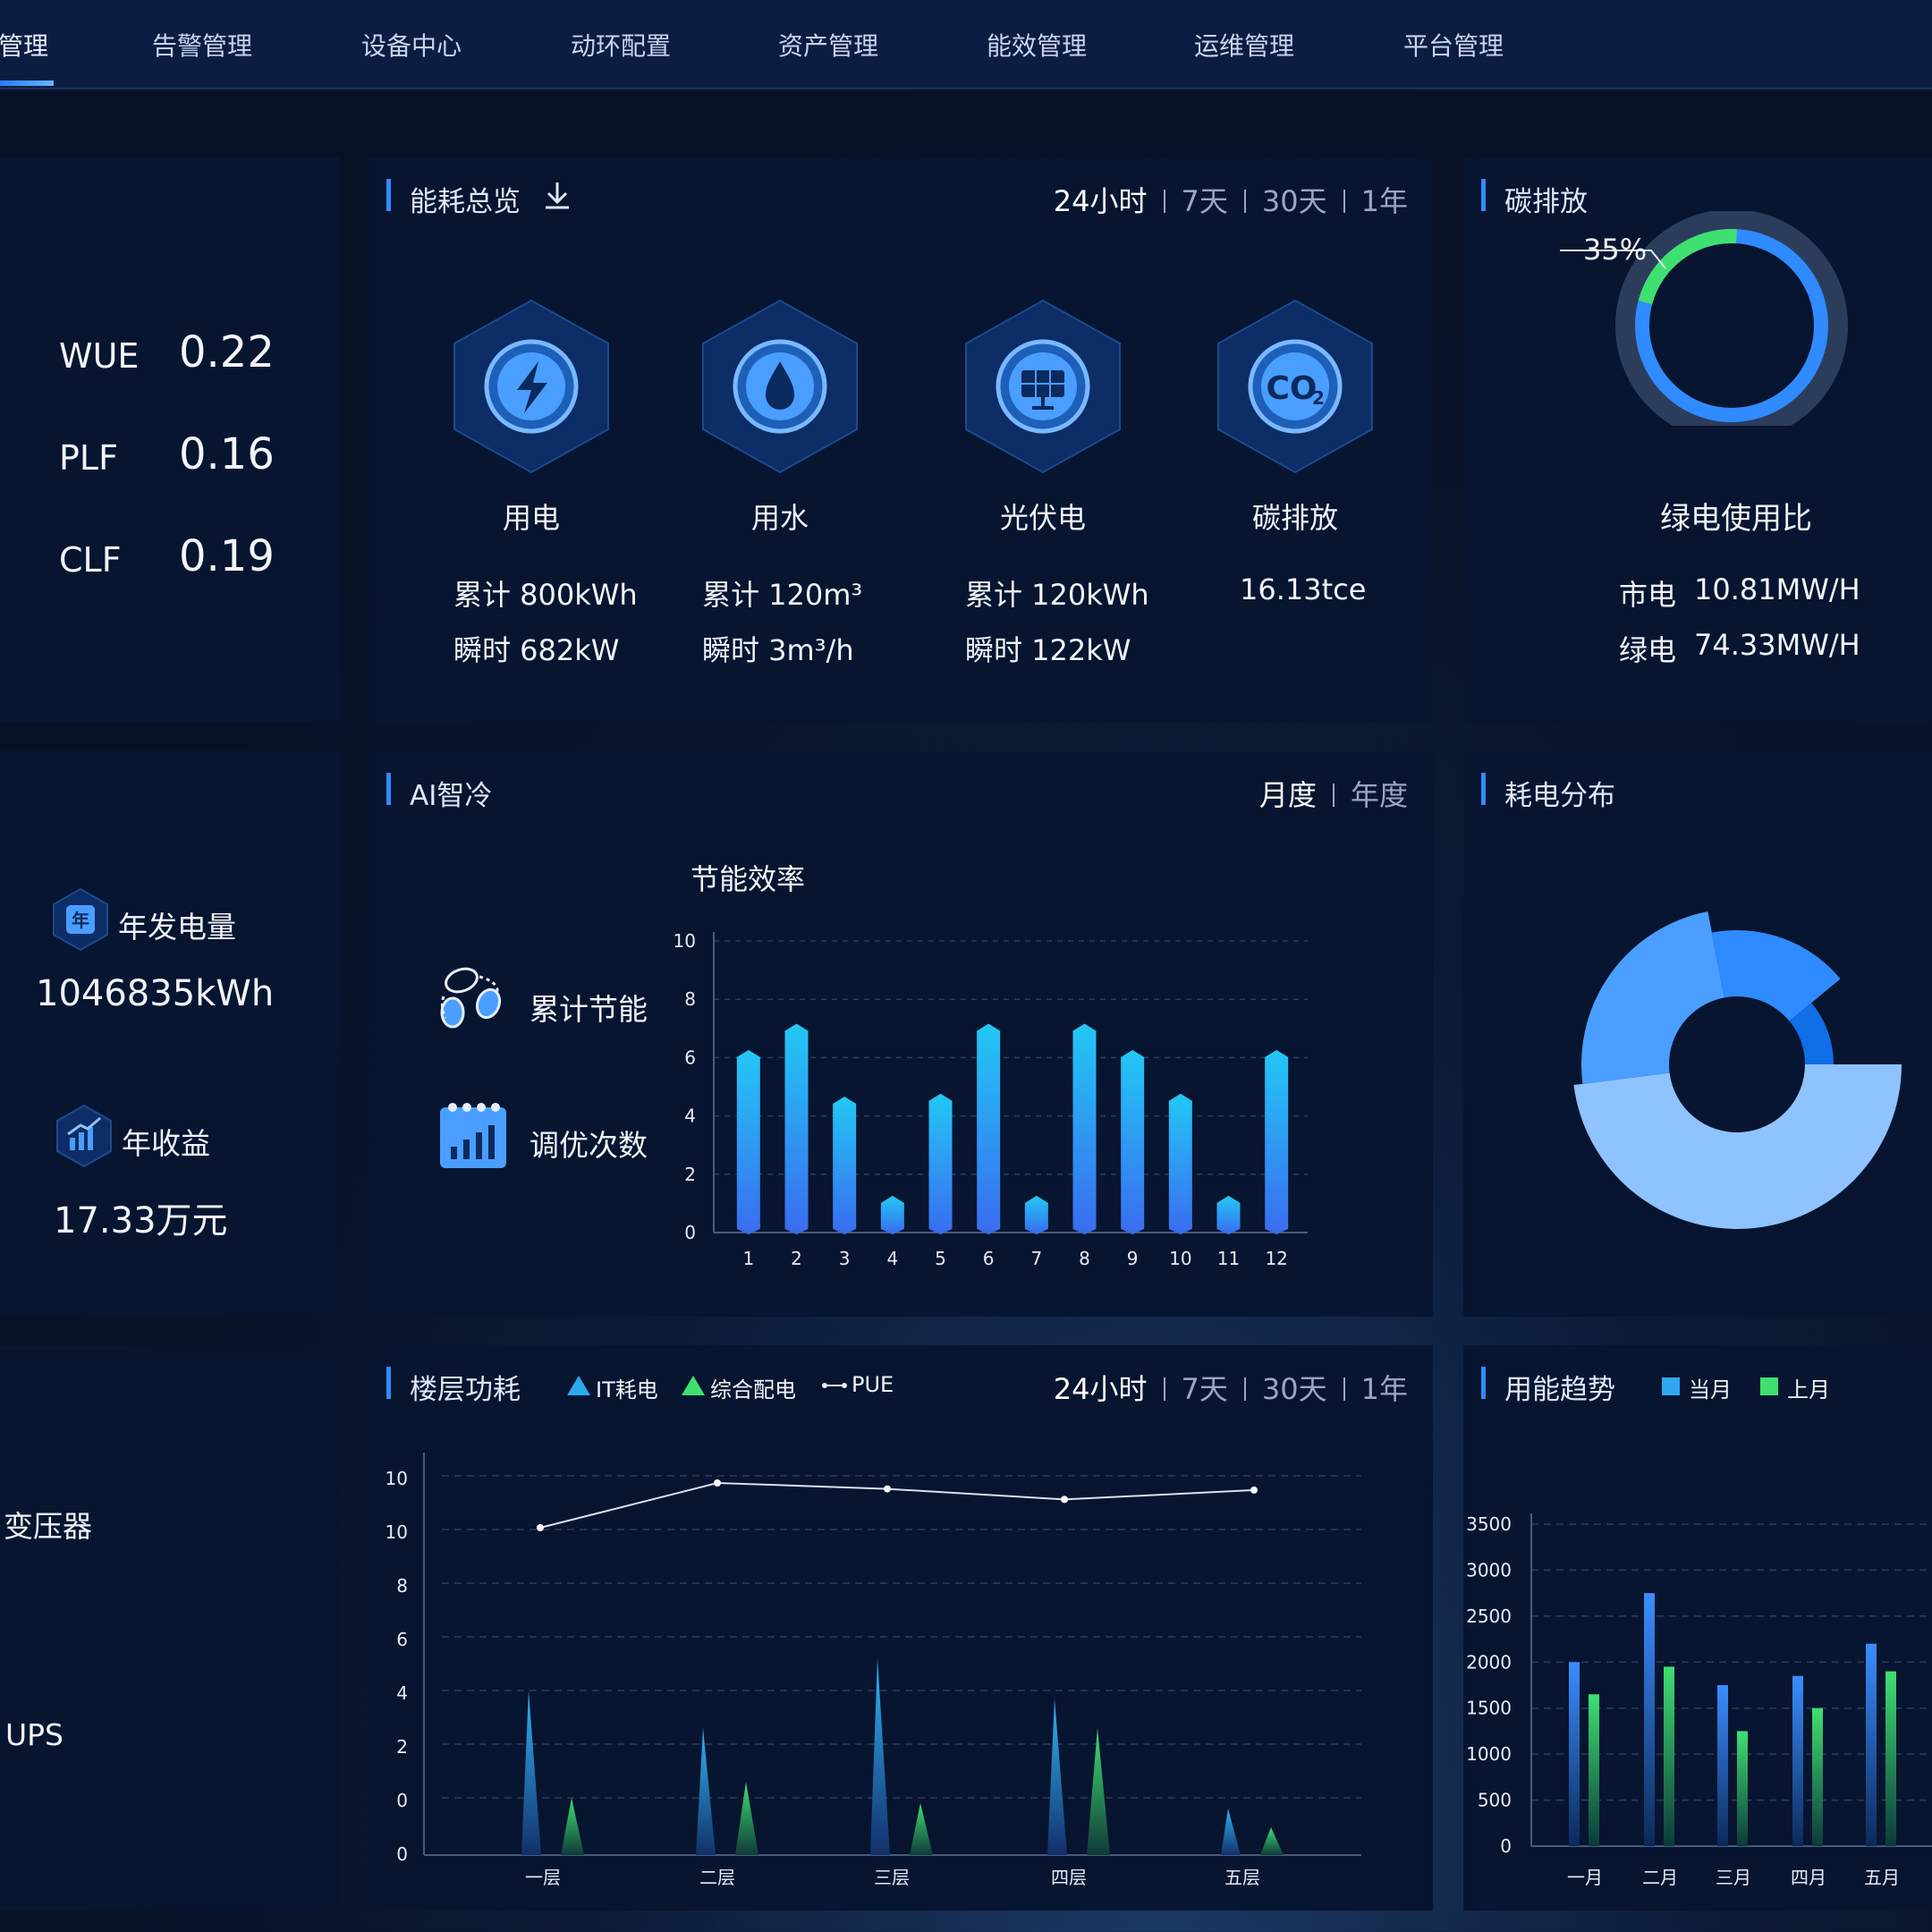 The width and height of the screenshot is (1932, 1932). I want to click on kpi-panel: WUE 0.22 PLF 0.16 CLF 0.19, so click(170, 440).